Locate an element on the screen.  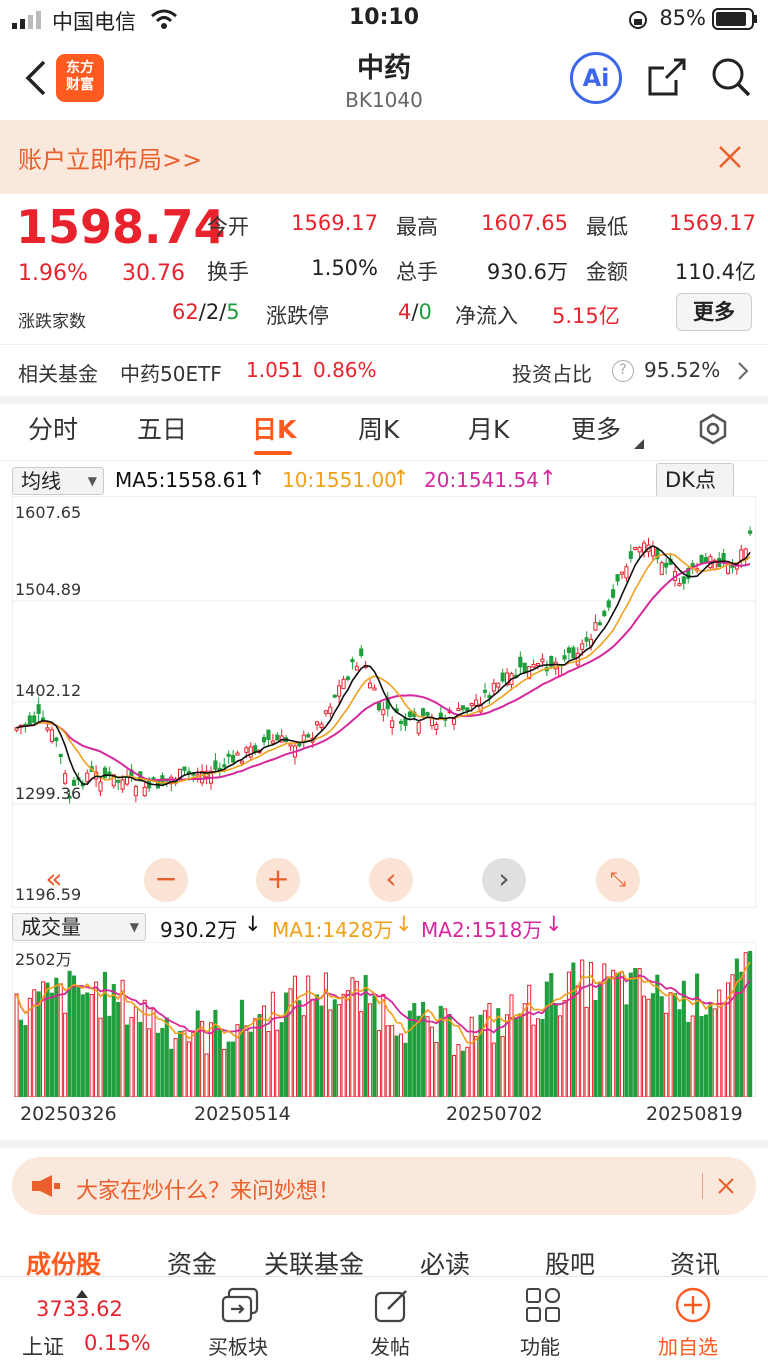
last-price: 1598.74 is located at coordinates (121, 227).